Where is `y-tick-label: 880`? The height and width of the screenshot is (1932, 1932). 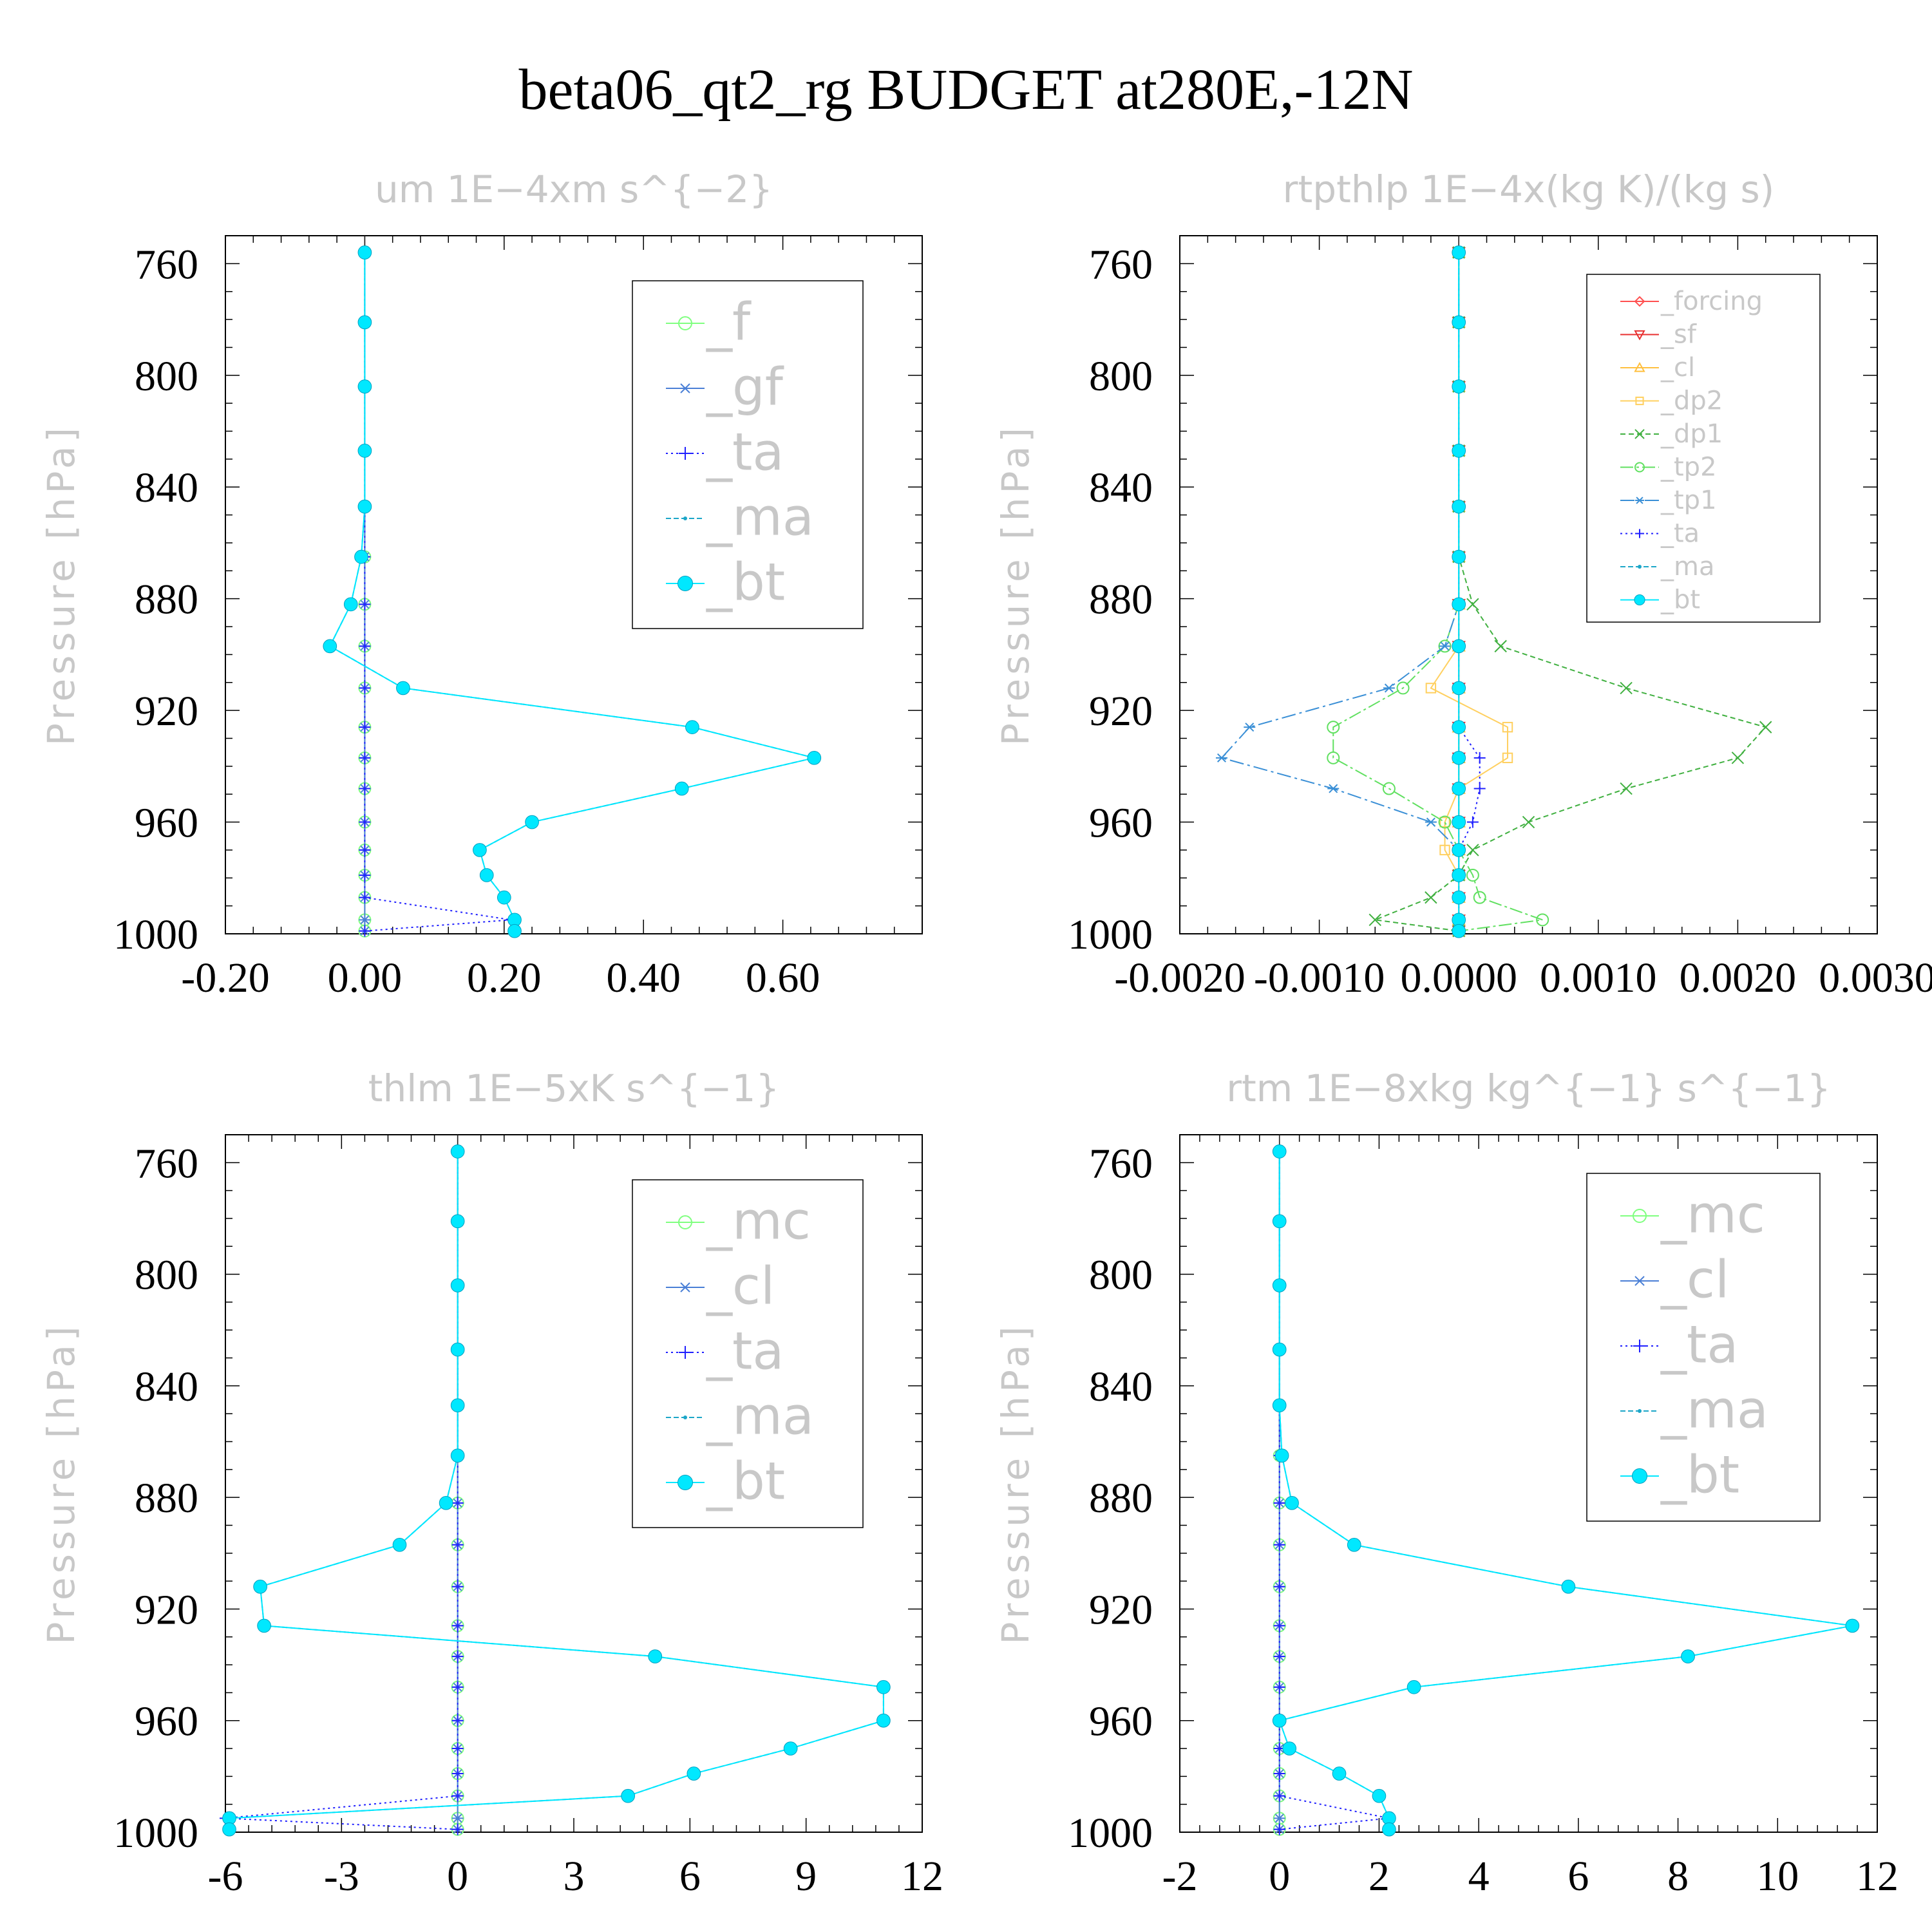 y-tick-label: 880 is located at coordinates (1121, 599).